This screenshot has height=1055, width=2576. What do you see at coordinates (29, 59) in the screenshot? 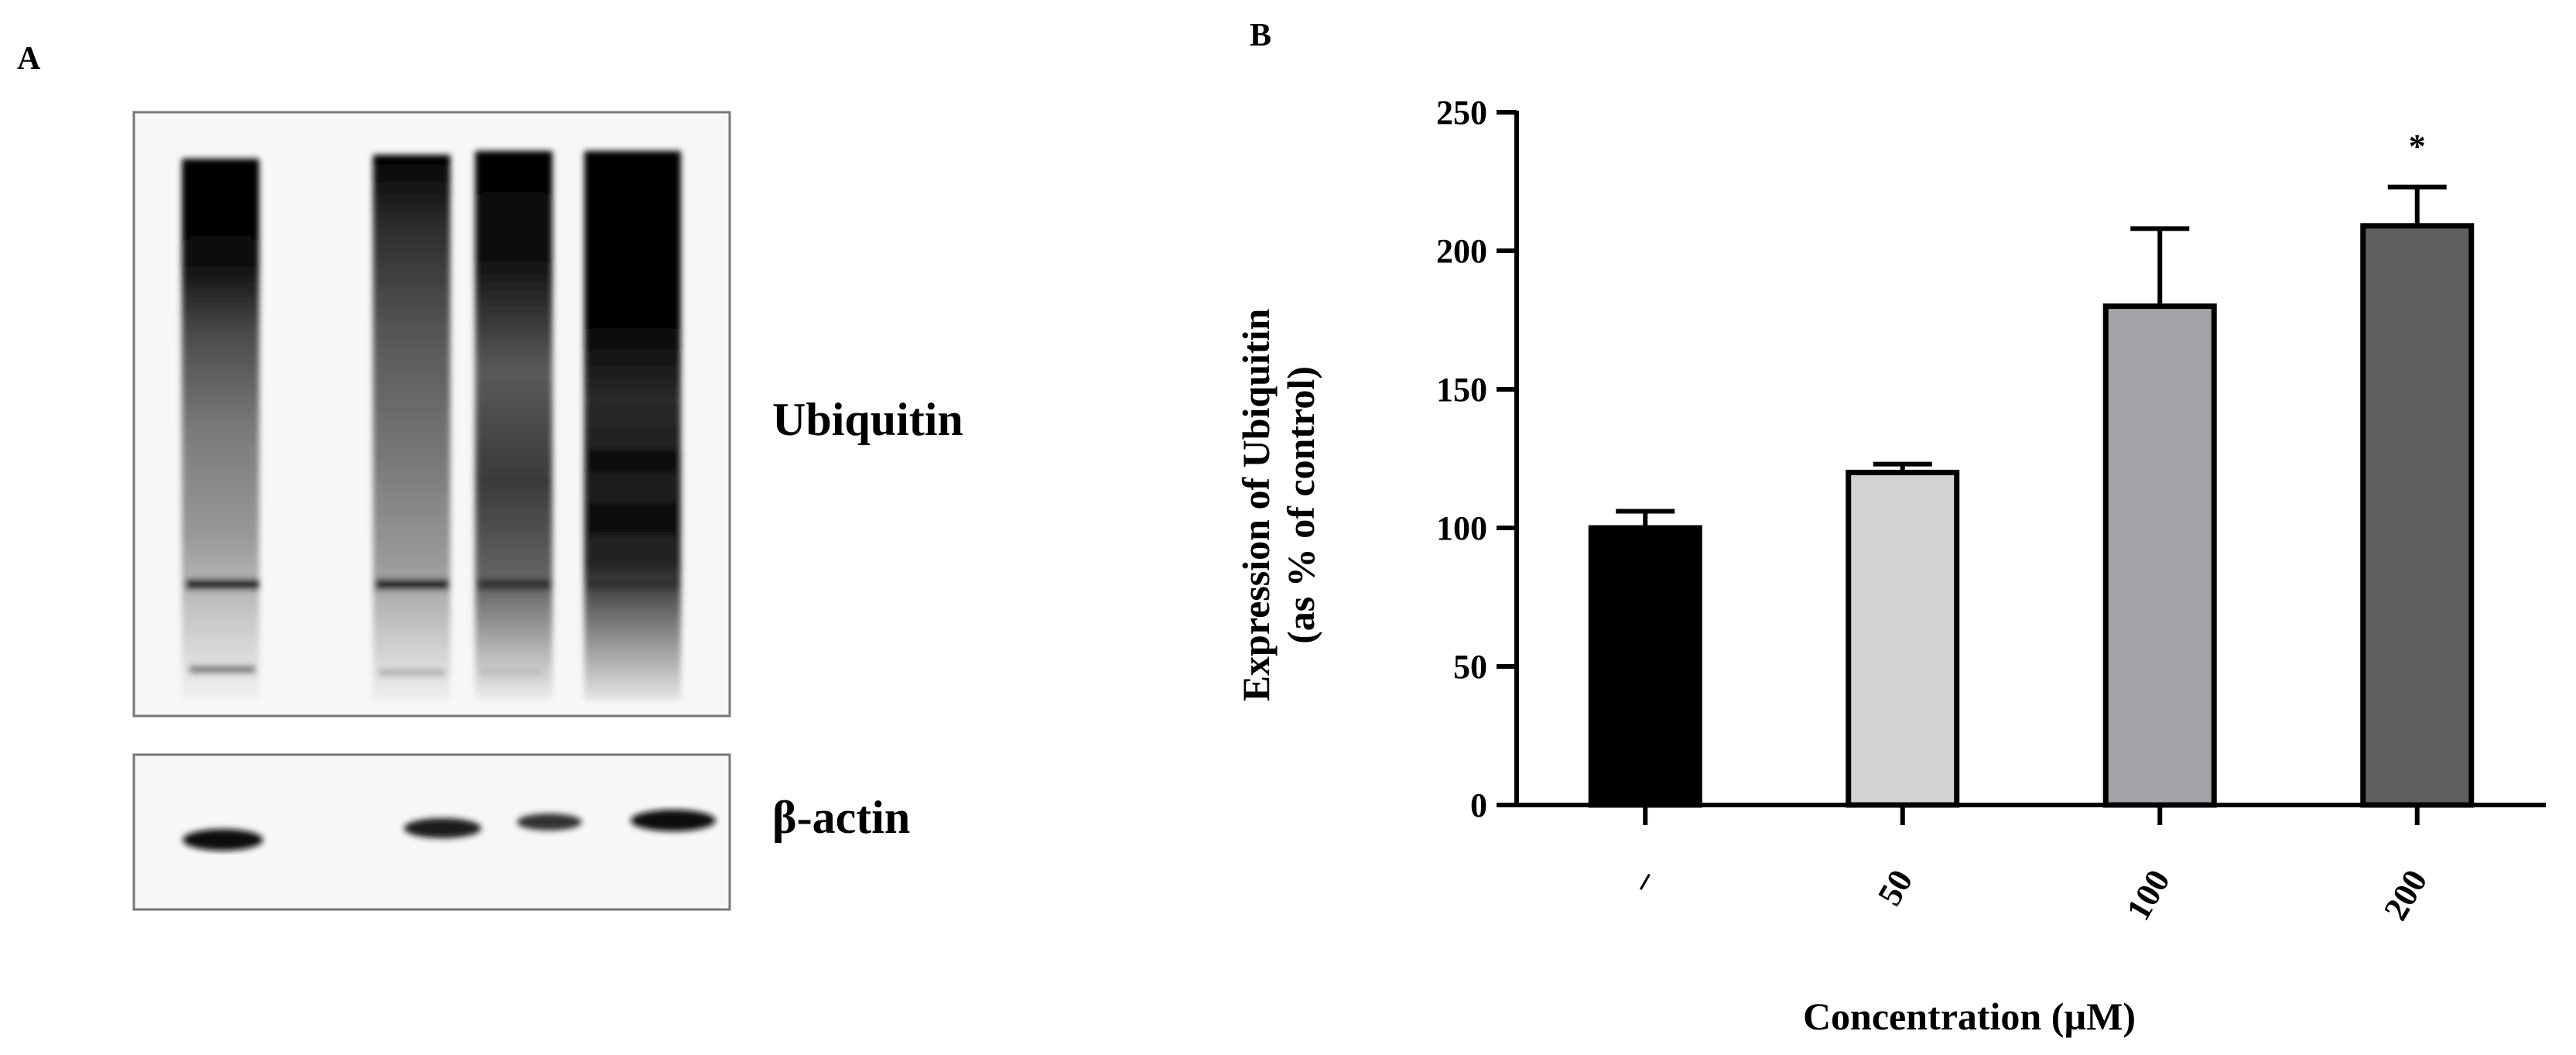
I see `panel-a-letter: A` at bounding box center [29, 59].